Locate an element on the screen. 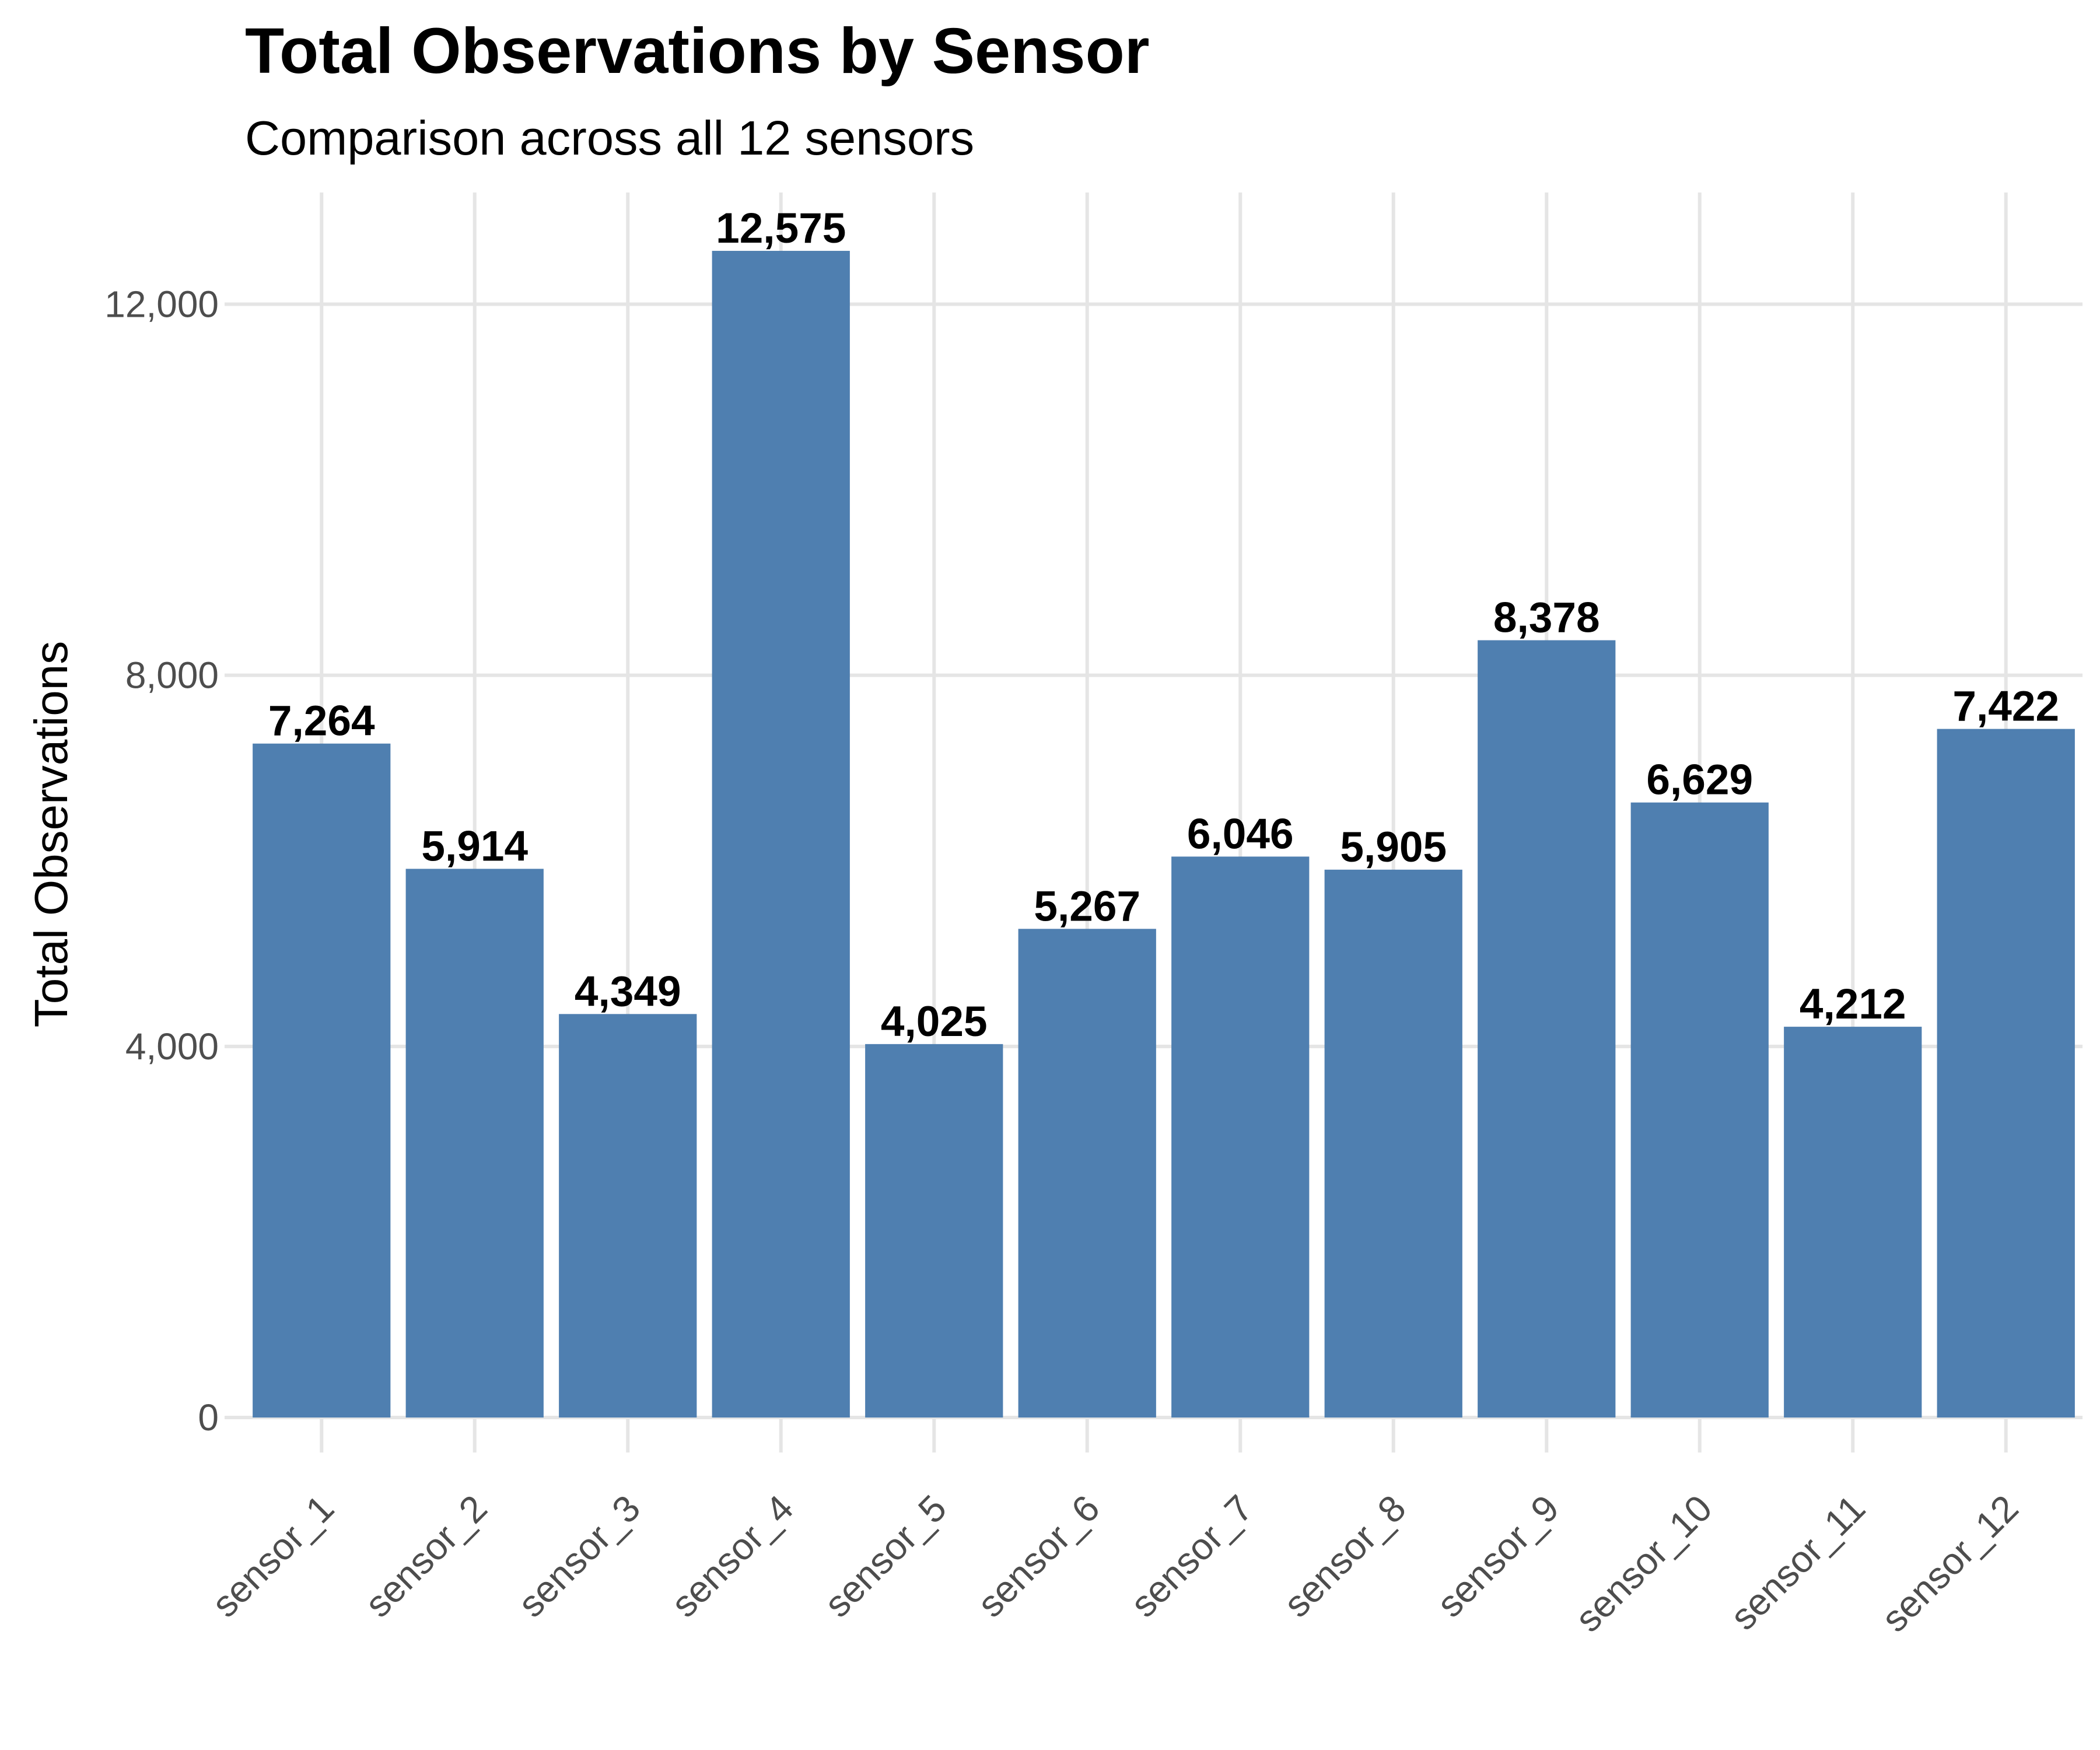 This screenshot has width=2100, height=1750. data-label-sensor_6: 5,267 is located at coordinates (1087, 907).